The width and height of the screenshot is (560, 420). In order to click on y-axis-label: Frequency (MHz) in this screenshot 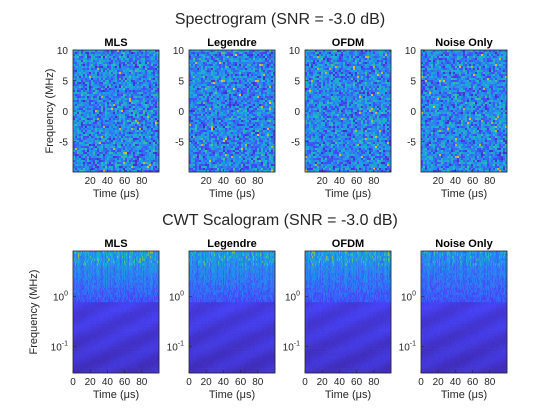, I will do `click(50, 111)`.